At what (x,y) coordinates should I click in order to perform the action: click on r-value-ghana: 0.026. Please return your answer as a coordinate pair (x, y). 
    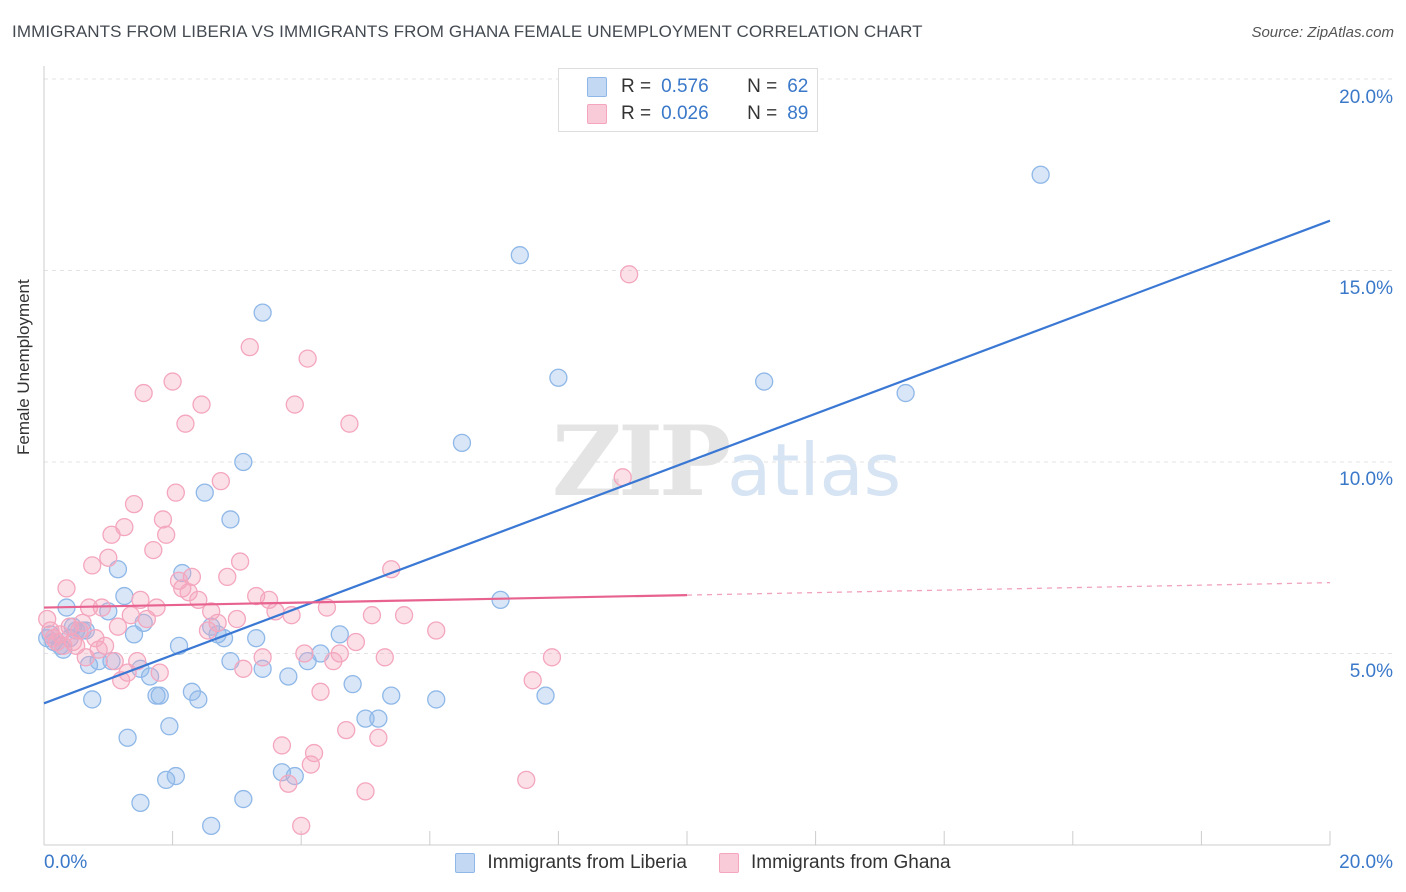
    Looking at the image, I should click on (685, 113).